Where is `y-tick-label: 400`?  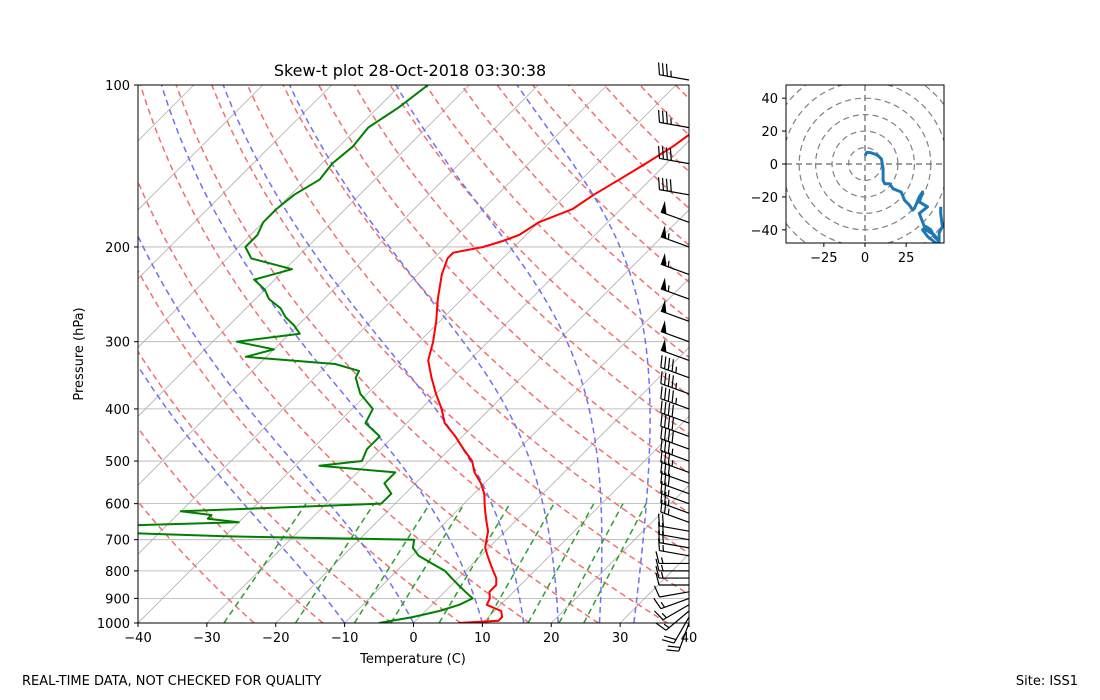
y-tick-label: 400 is located at coordinates (117, 410).